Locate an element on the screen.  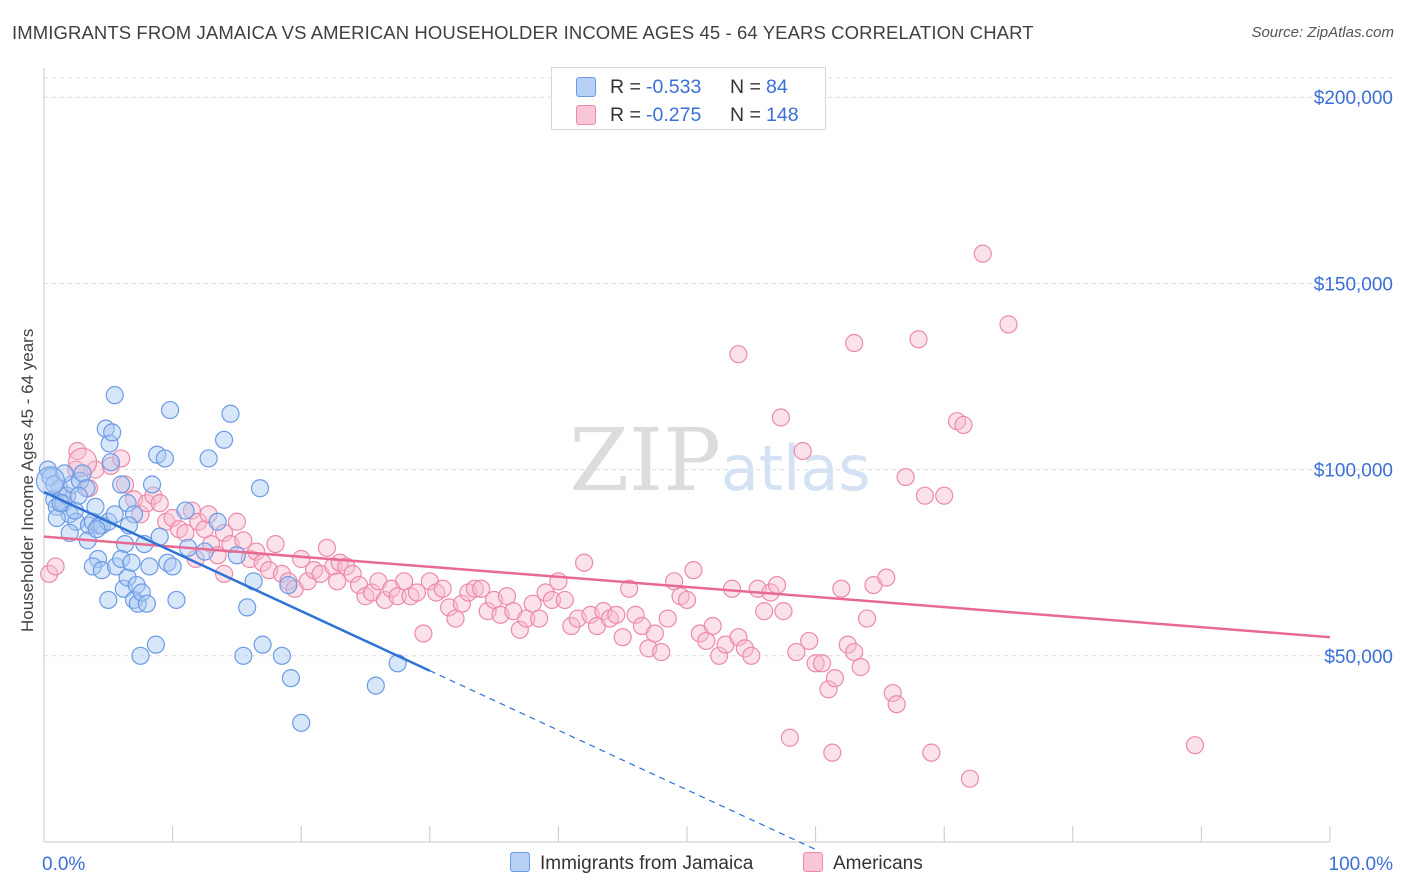
legend-swatch-pink is located at coordinates (586, 115).